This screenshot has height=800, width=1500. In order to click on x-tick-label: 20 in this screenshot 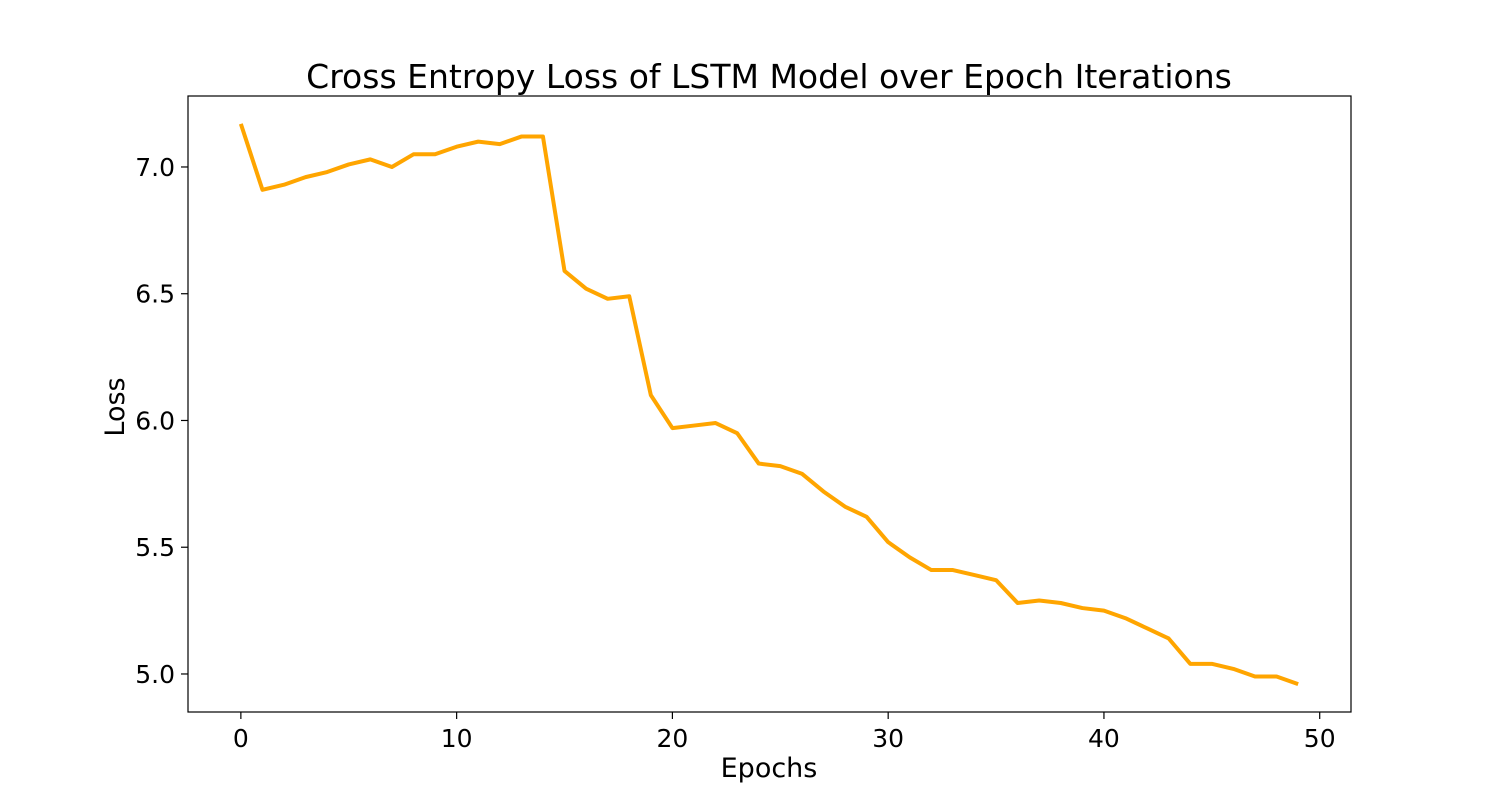, I will do `click(672, 738)`.